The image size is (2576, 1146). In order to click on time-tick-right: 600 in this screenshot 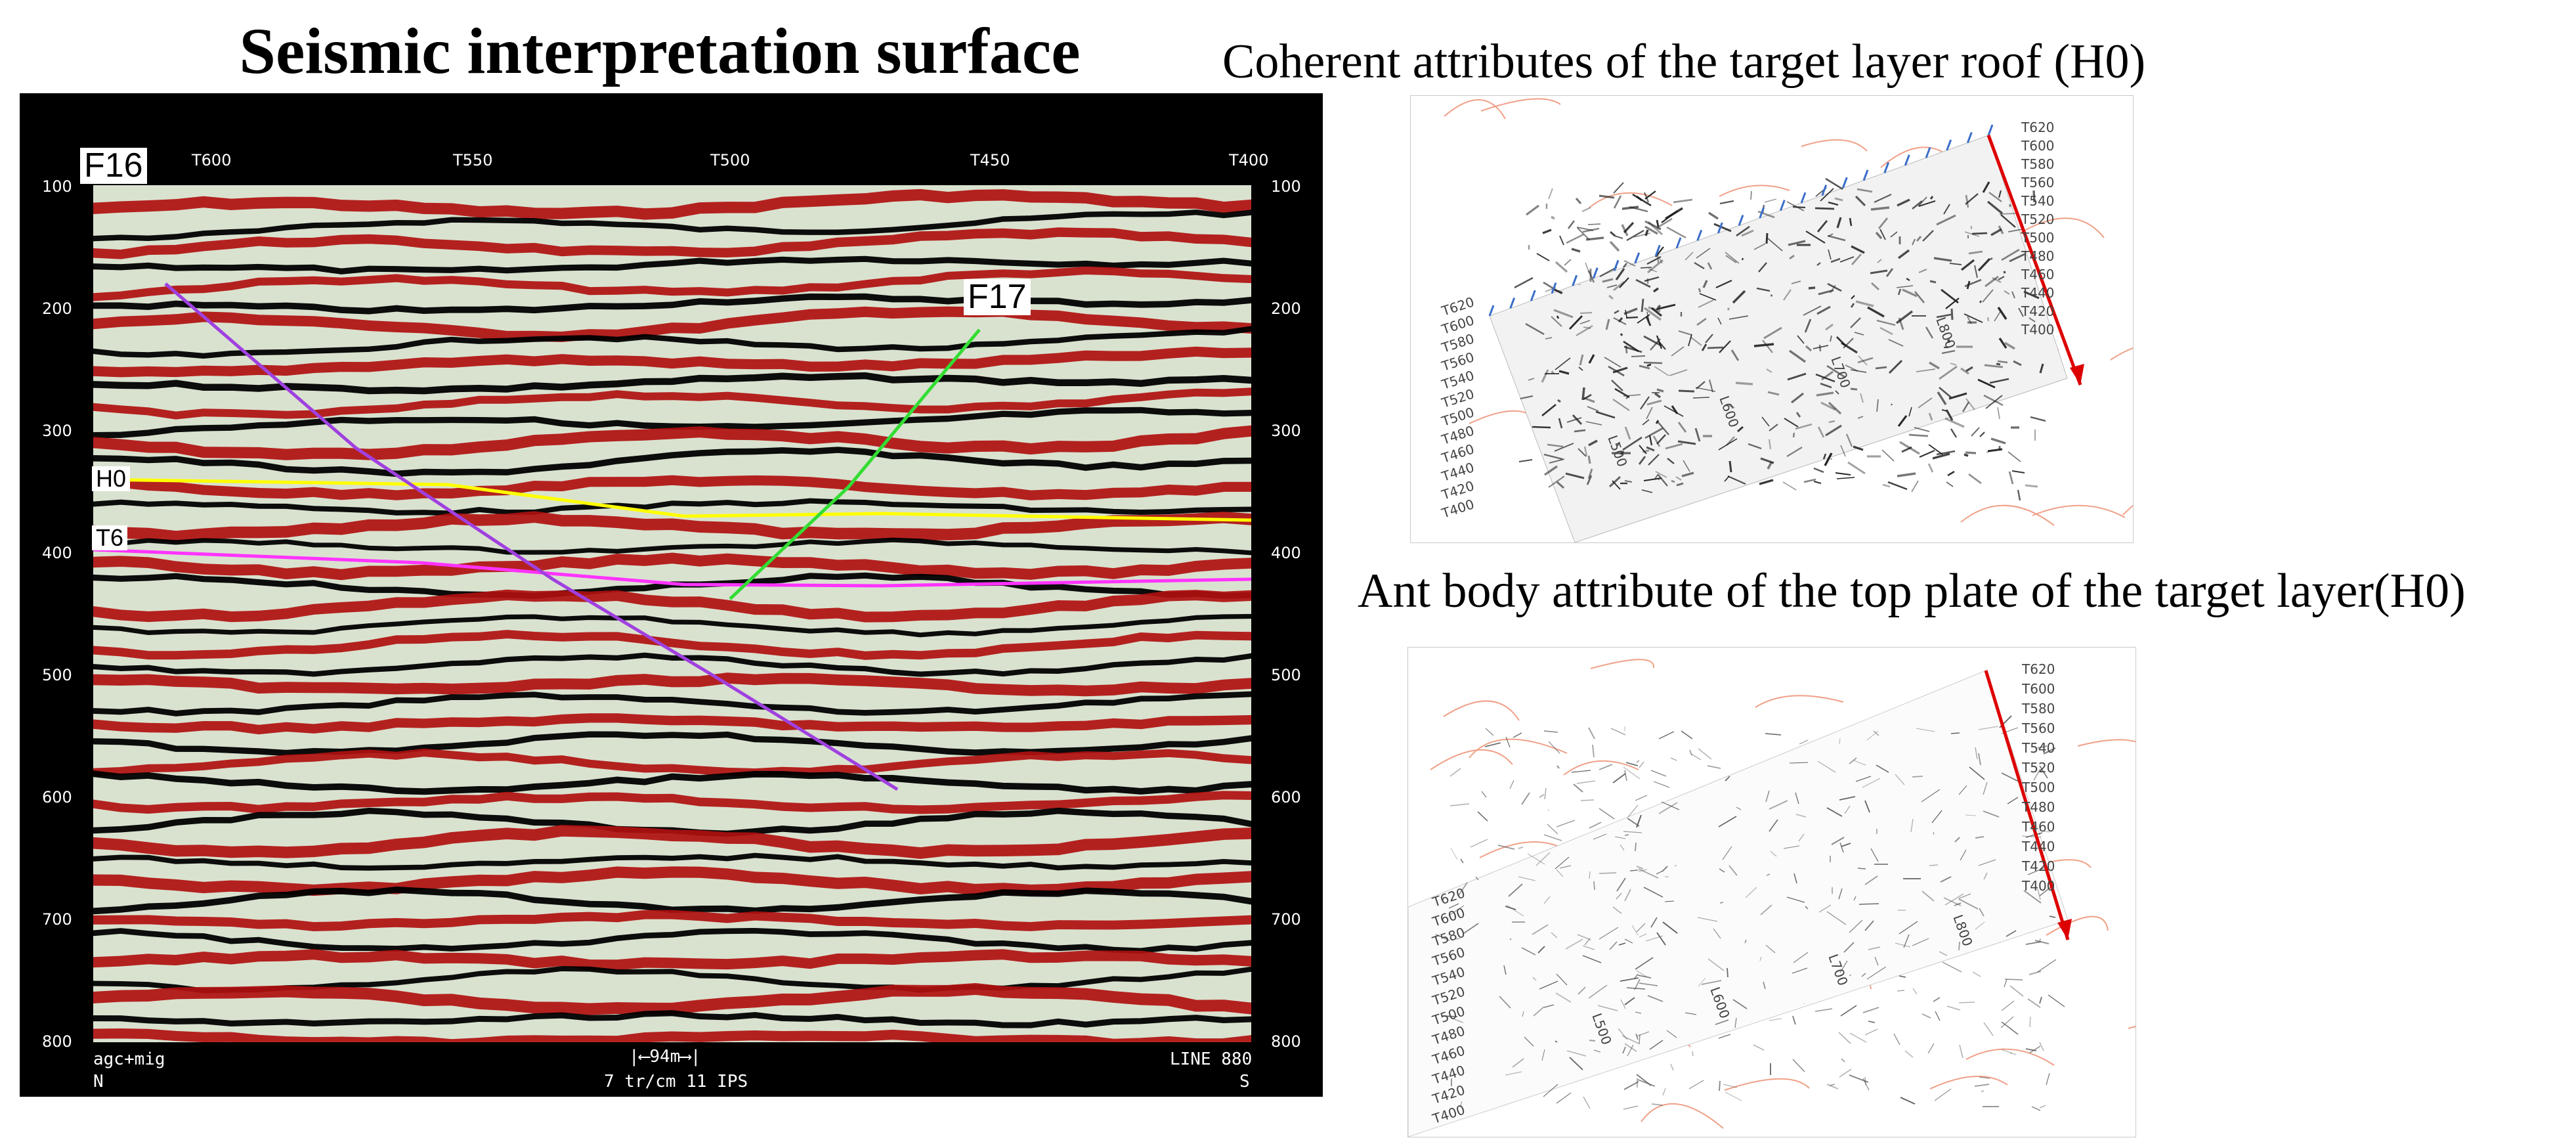, I will do `click(1286, 797)`.